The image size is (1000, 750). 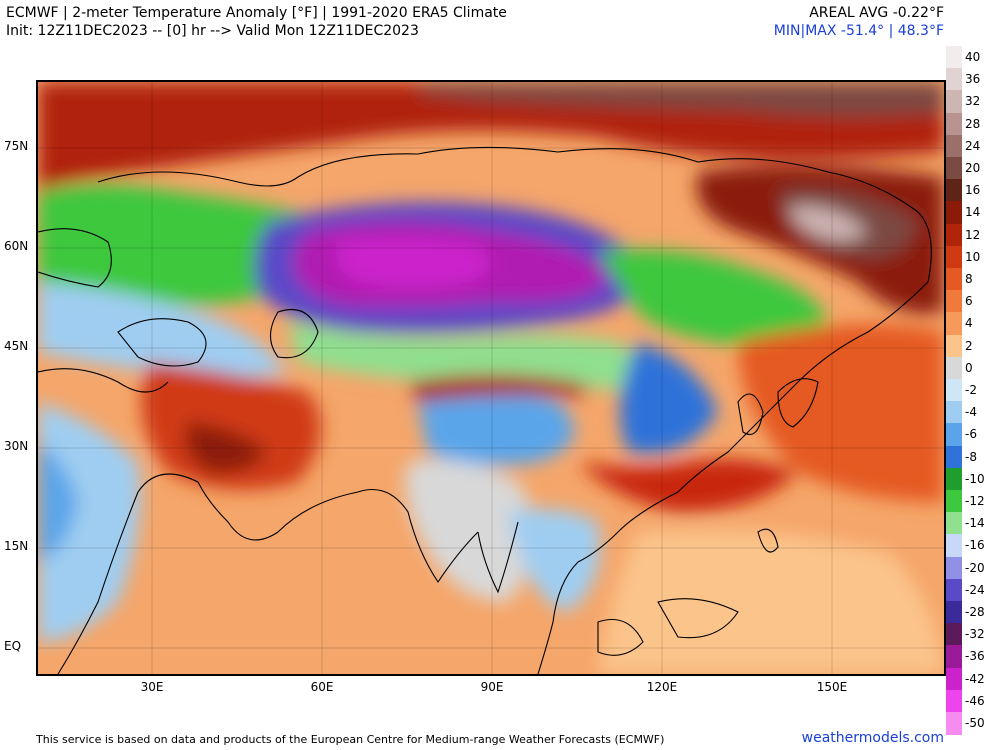 What do you see at coordinates (16, 346) in the screenshot?
I see `lat-label-45n: 45N` at bounding box center [16, 346].